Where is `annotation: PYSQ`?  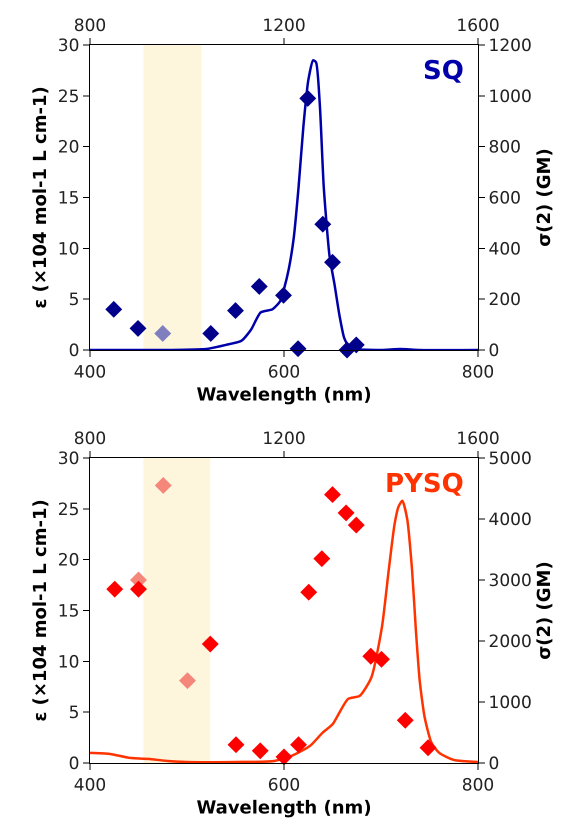 annotation: PYSQ is located at coordinates (424, 484).